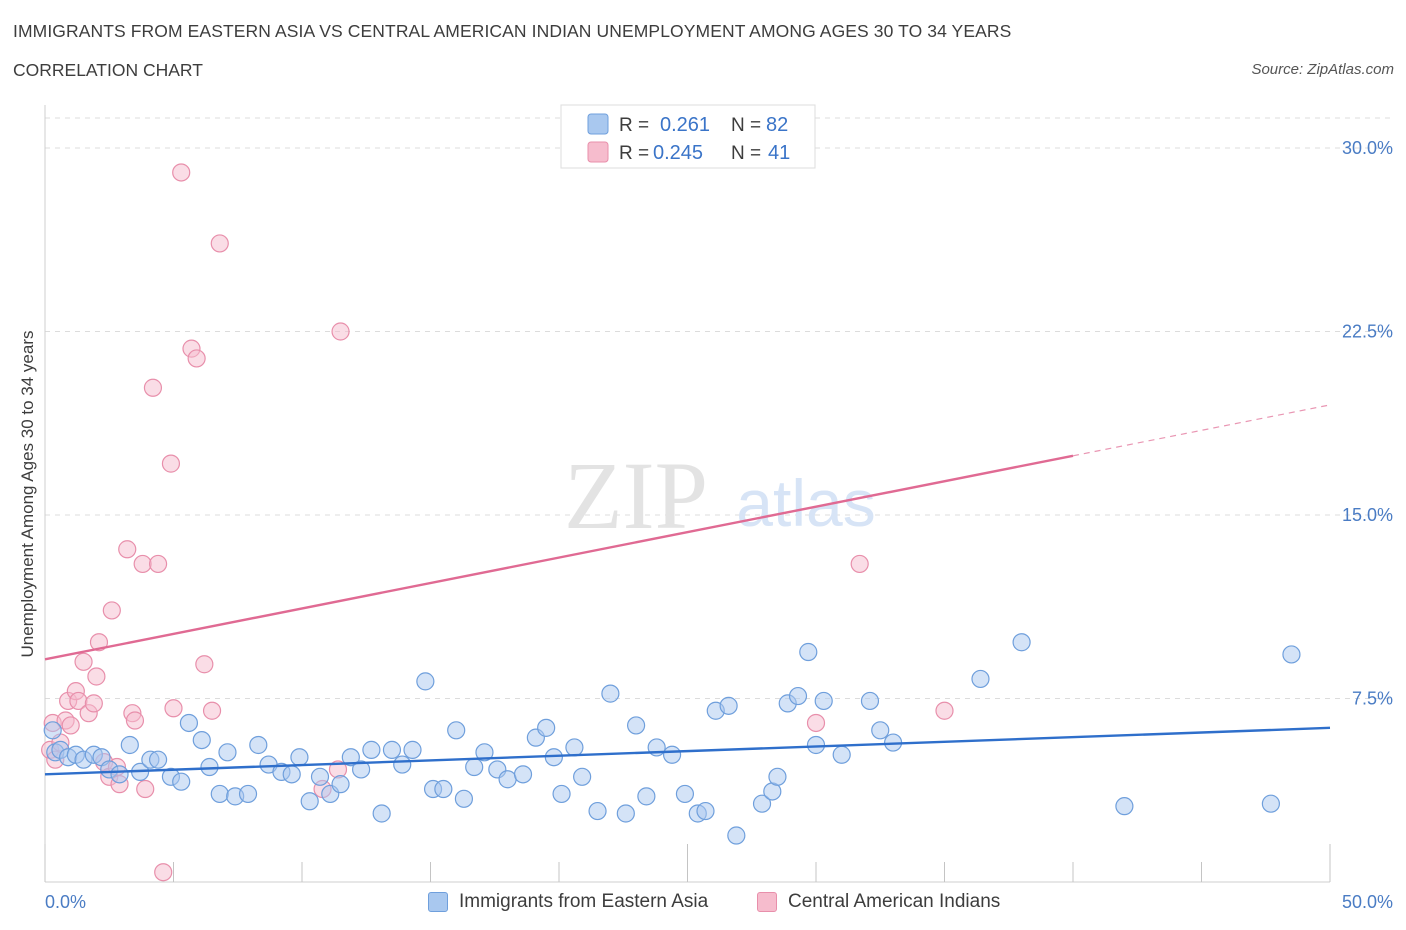  Describe the element at coordinates (777, 125) in the screenshot. I see `legend-n-value-blue: 82` at that location.